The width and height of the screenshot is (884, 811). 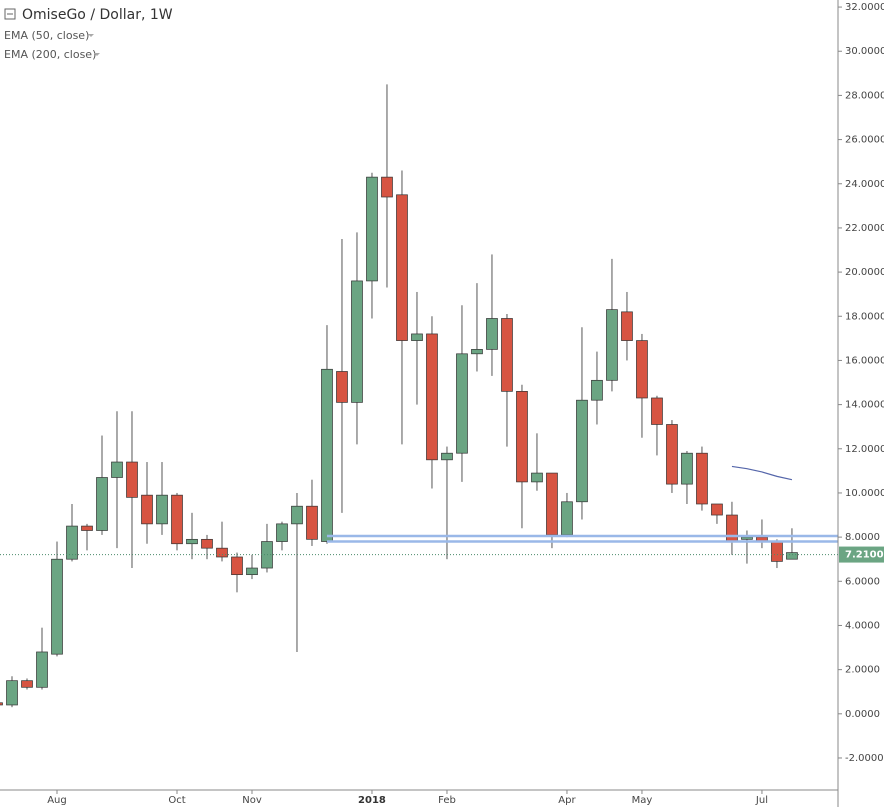 What do you see at coordinates (864, 360) in the screenshot?
I see `y-tick-label: 16.0000` at bounding box center [864, 360].